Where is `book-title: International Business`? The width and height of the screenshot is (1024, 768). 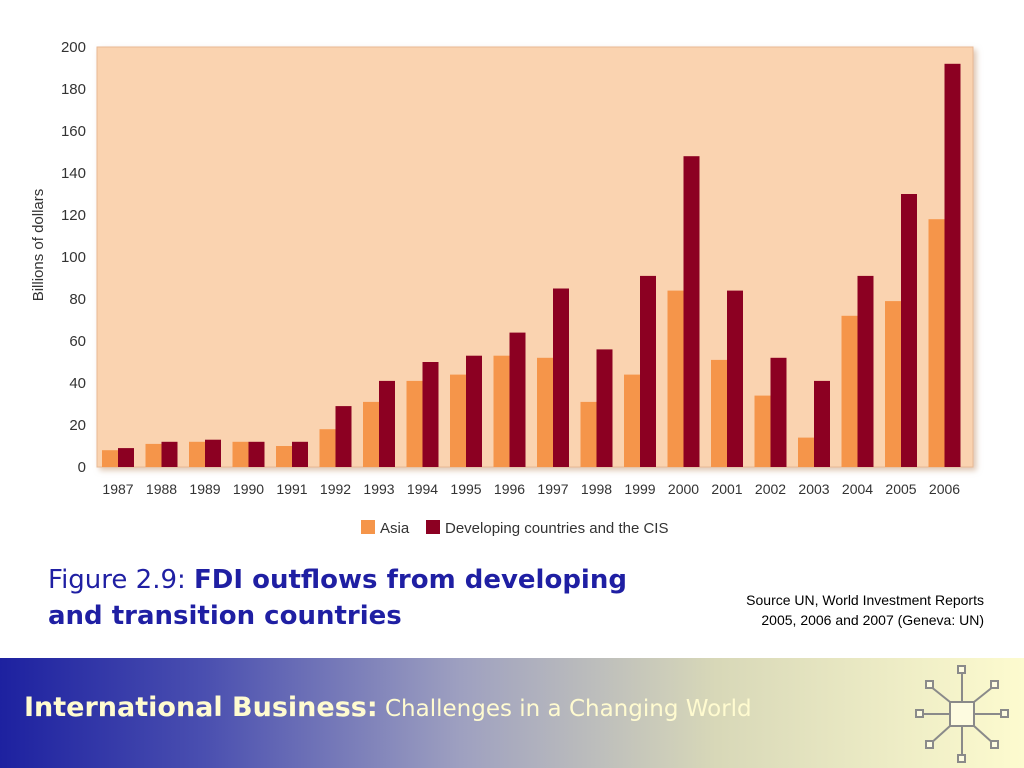
book-title: International Business is located at coordinates (195, 707).